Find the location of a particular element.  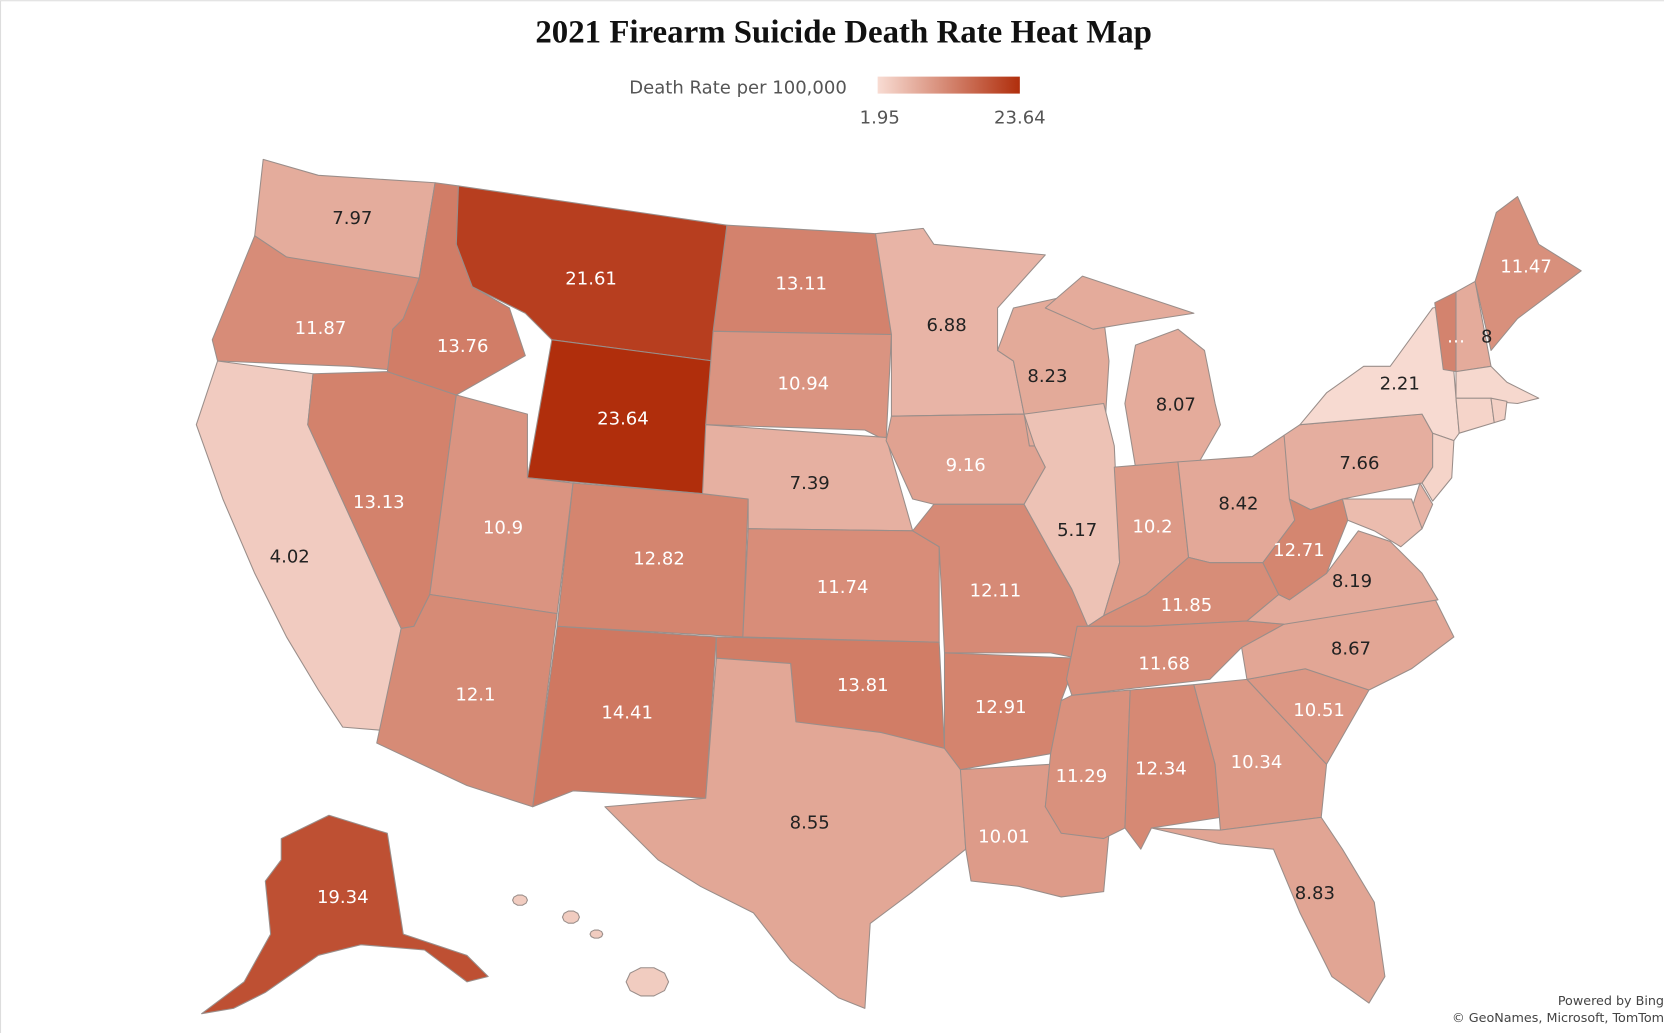

map-title: 2021 Firearm Suicide Death Rate Heat Map is located at coordinates (843, 33).